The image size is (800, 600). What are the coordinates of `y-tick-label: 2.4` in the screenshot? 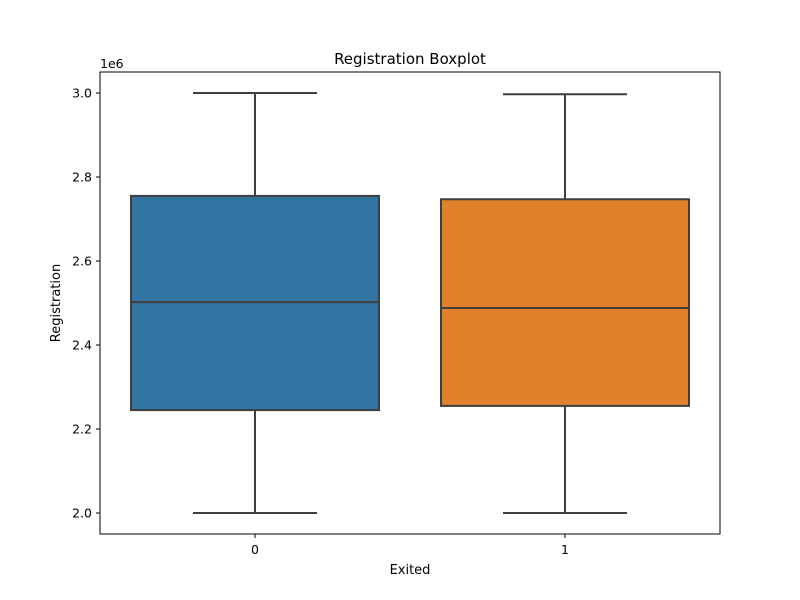 It's located at (82, 345).